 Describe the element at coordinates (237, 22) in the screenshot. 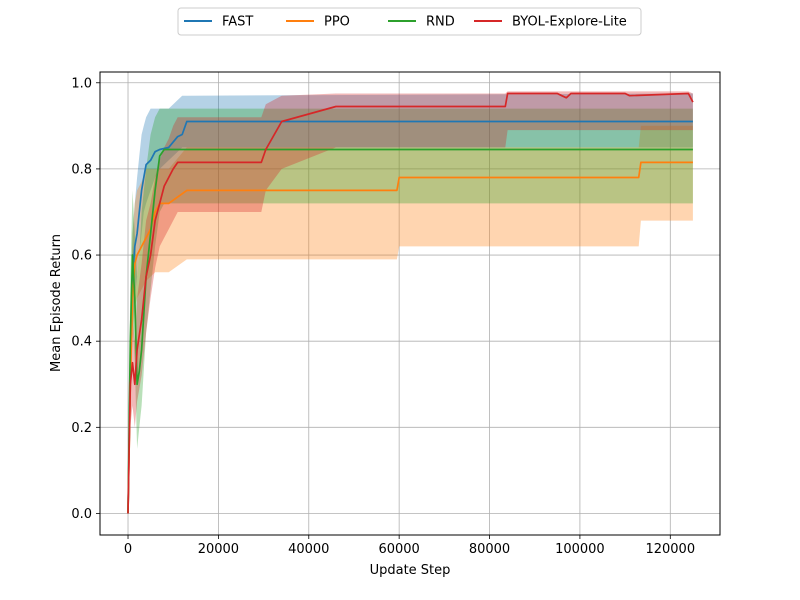

I see `fast-legend-label: FAST` at that location.